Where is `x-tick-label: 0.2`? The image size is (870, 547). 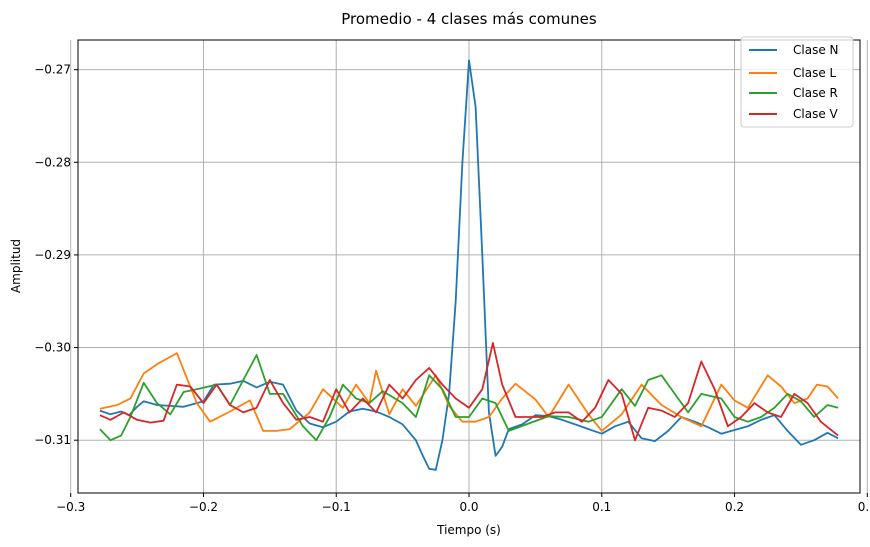
x-tick-label: 0.2 is located at coordinates (734, 507).